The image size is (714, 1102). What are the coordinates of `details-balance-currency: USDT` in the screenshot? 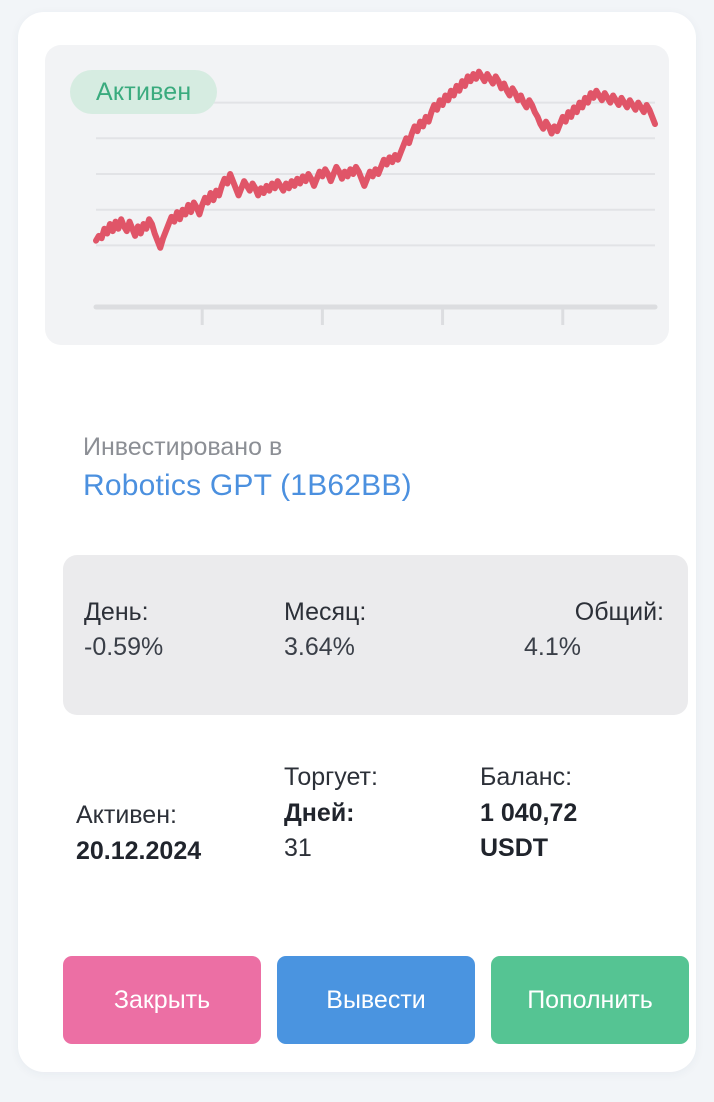 It's located at (514, 848).